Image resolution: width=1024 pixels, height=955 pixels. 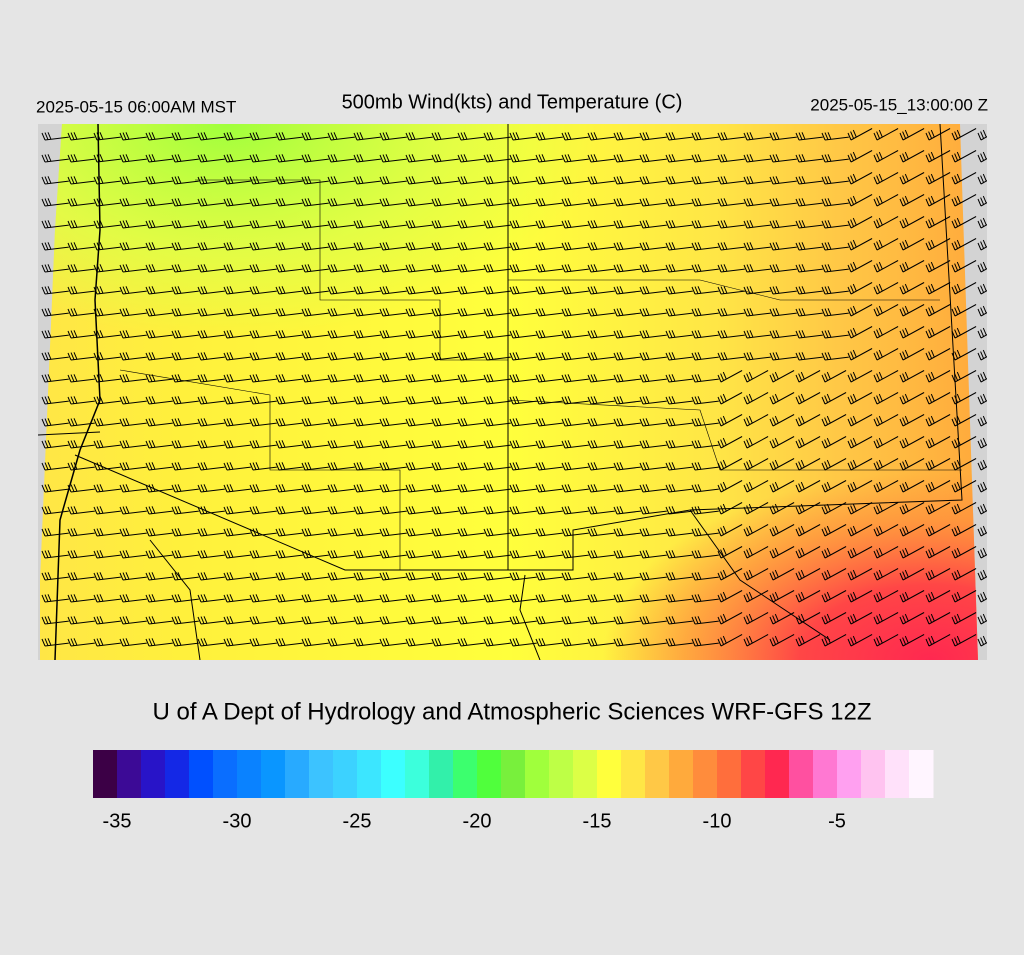 I want to click on coastline, so click(x=77, y=392).